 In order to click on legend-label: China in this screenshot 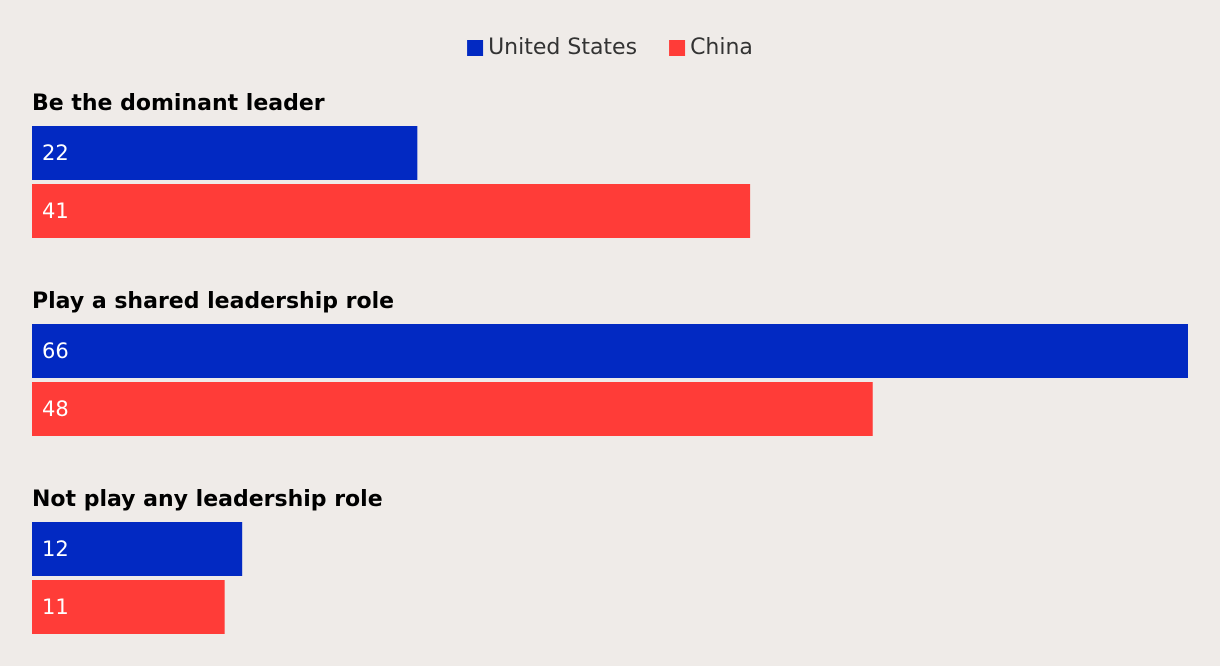, I will do `click(721, 47)`.